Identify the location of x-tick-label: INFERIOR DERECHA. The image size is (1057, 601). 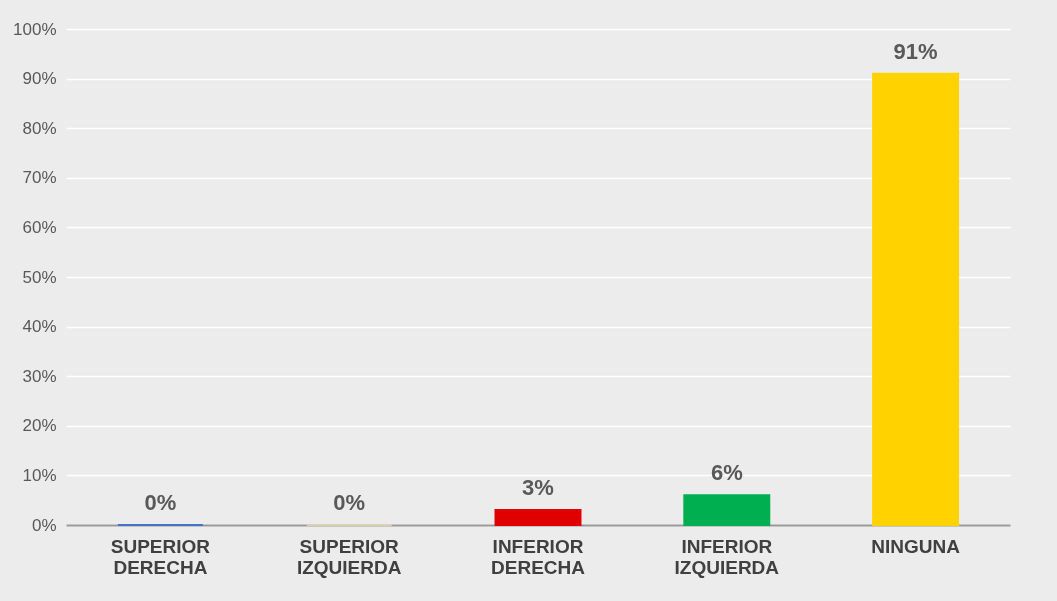
(538, 556).